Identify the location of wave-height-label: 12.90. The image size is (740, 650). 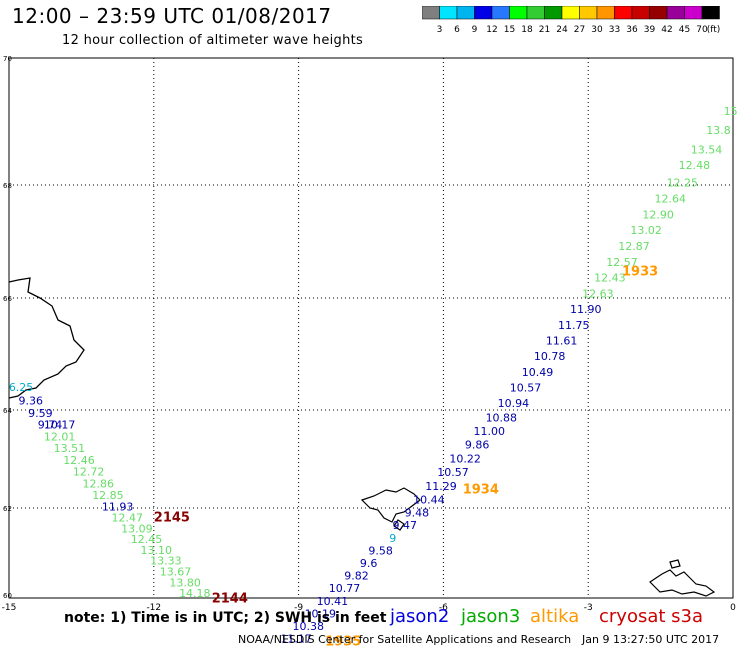
(658, 214).